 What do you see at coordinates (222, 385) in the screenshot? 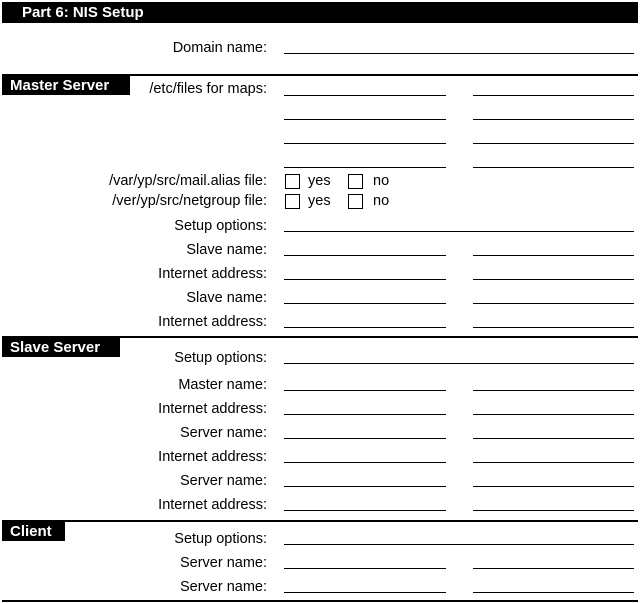
I see `master-name-label: Master name:` at bounding box center [222, 385].